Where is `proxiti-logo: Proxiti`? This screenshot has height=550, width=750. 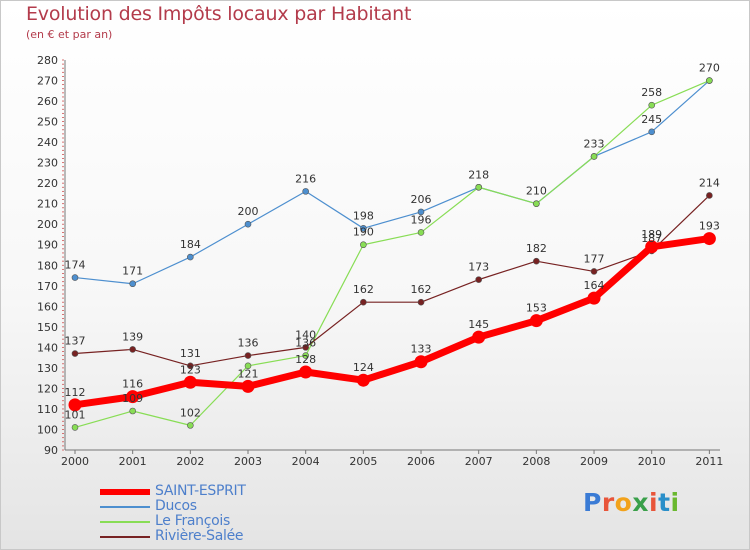 proxiti-logo: Proxiti is located at coordinates (631, 502).